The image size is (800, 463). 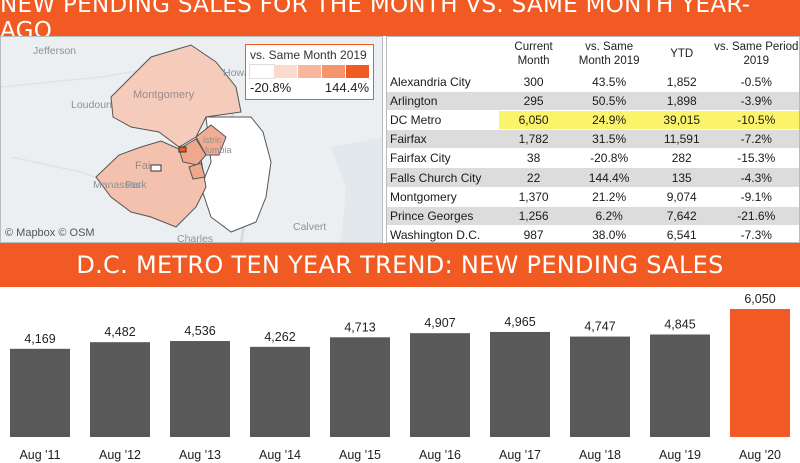 What do you see at coordinates (679, 324) in the screenshot?
I see `bar-value-label: 4,845` at bounding box center [679, 324].